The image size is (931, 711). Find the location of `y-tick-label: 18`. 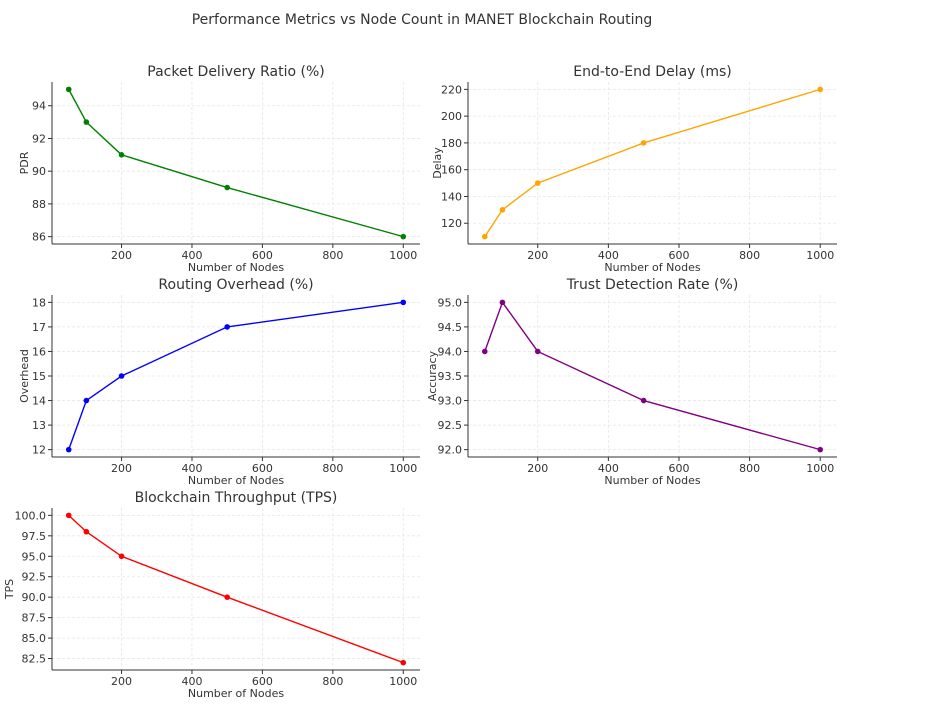

y-tick-label: 18 is located at coordinates (39, 302).